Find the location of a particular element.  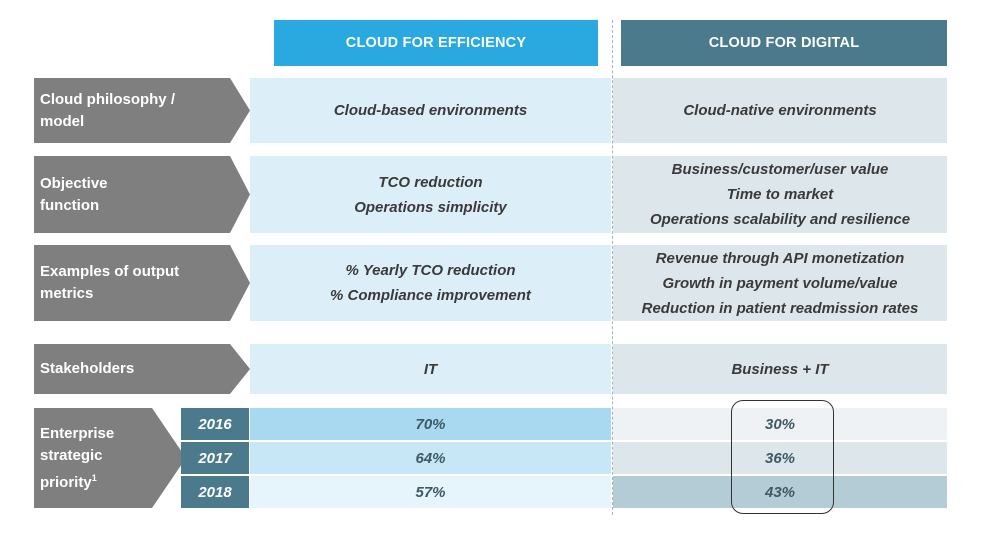

year-2018-label: 2018 is located at coordinates (214, 492).